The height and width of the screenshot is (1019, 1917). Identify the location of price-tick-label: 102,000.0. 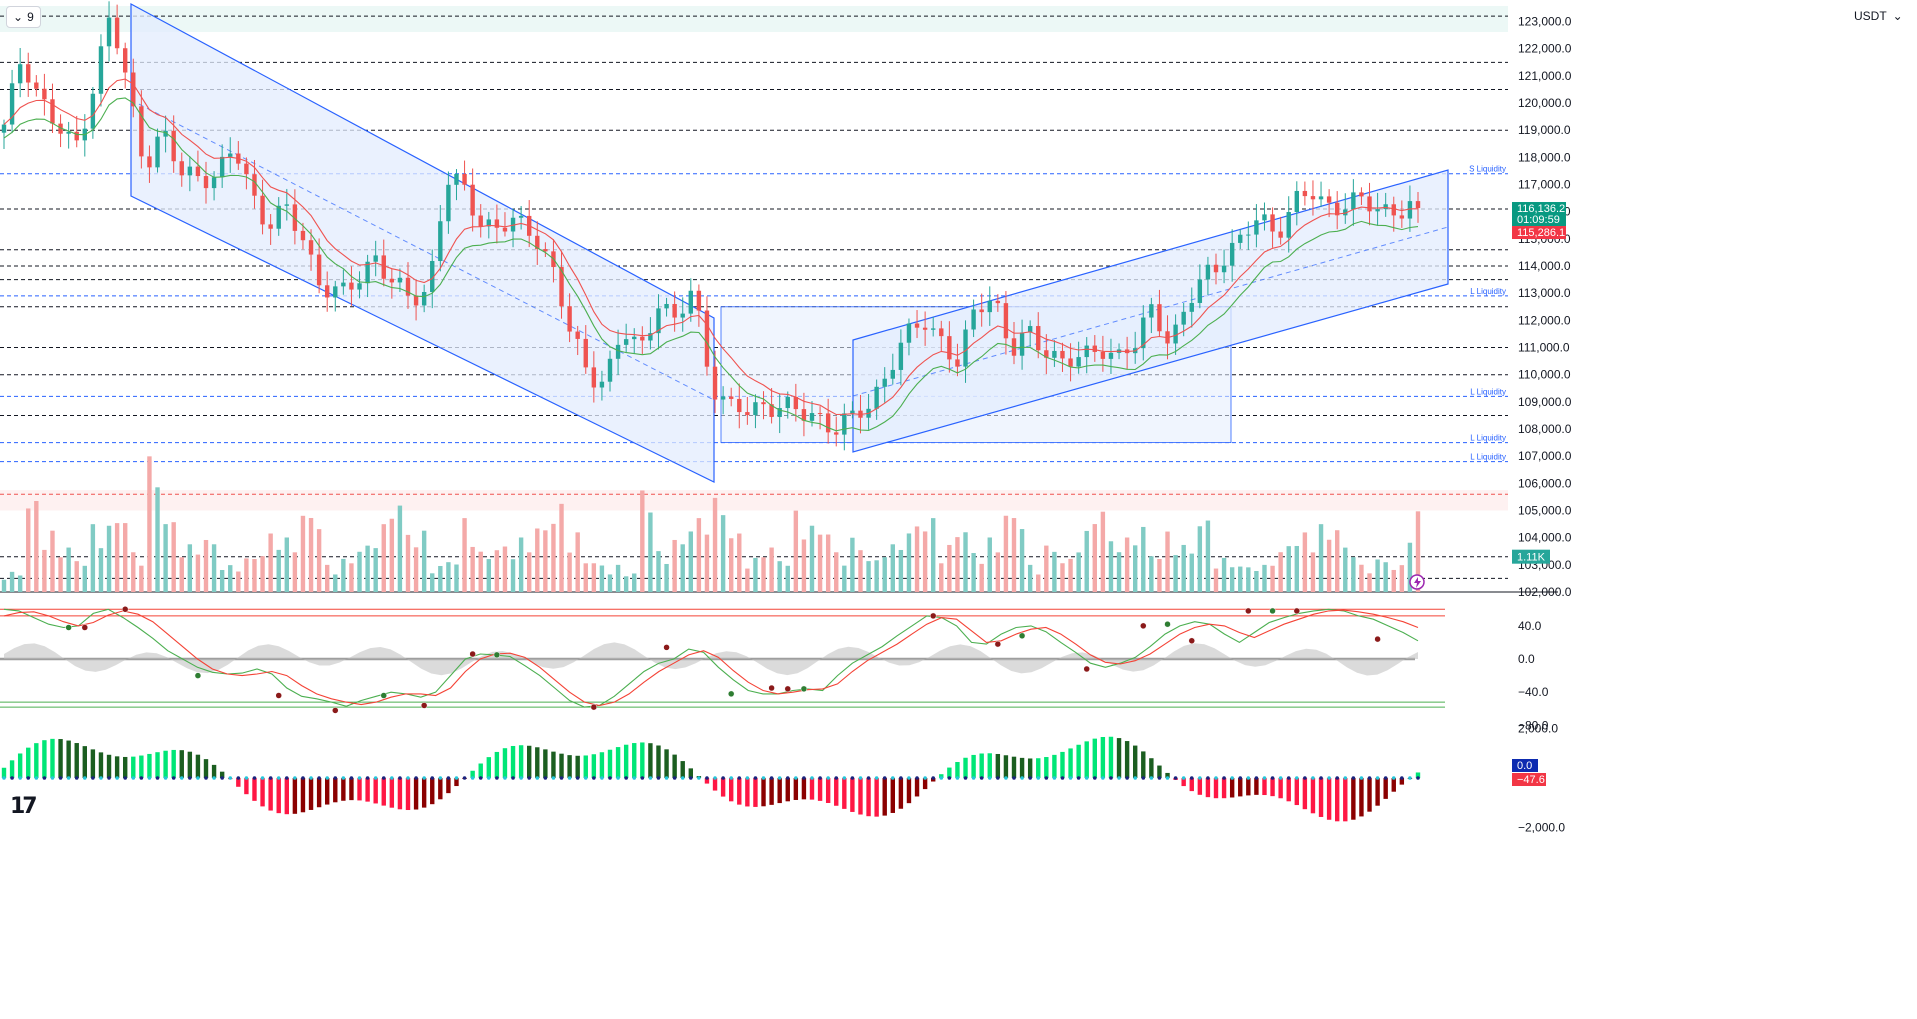
(1545, 592).